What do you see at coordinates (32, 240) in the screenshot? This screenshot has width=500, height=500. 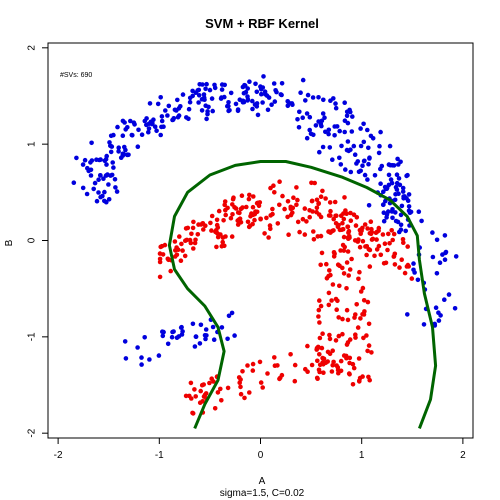 I see `y-tick-label: 0` at bounding box center [32, 240].